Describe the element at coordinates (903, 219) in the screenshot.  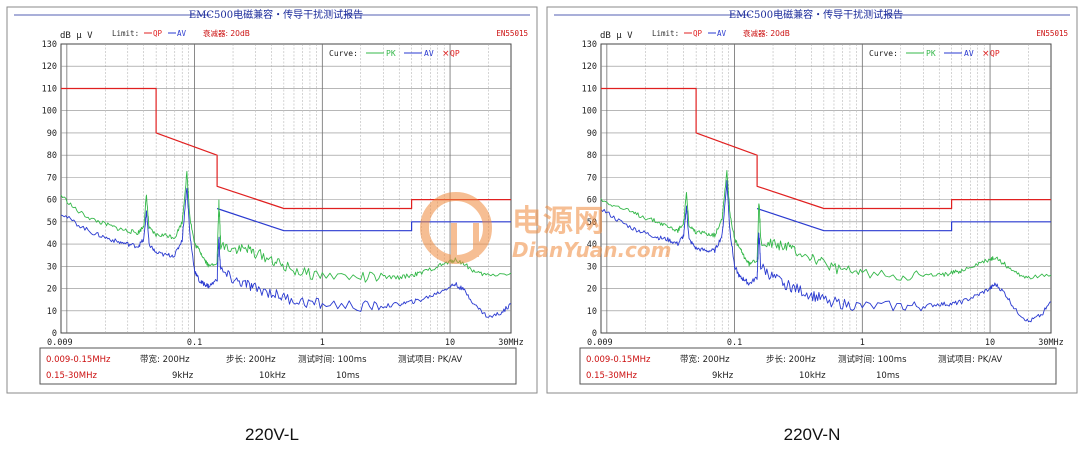
I see `limit-av-line` at that location.